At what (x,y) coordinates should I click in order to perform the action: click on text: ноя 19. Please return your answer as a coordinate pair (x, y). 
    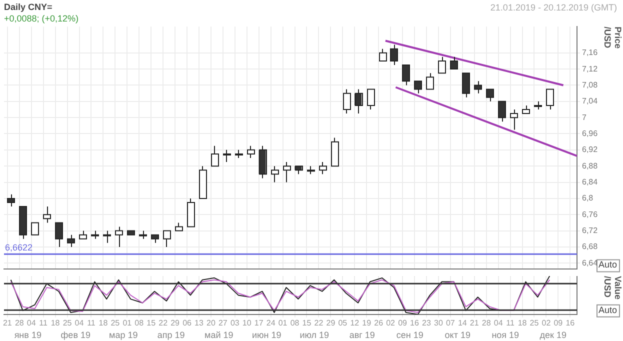
    Looking at the image, I should click on (506, 335).